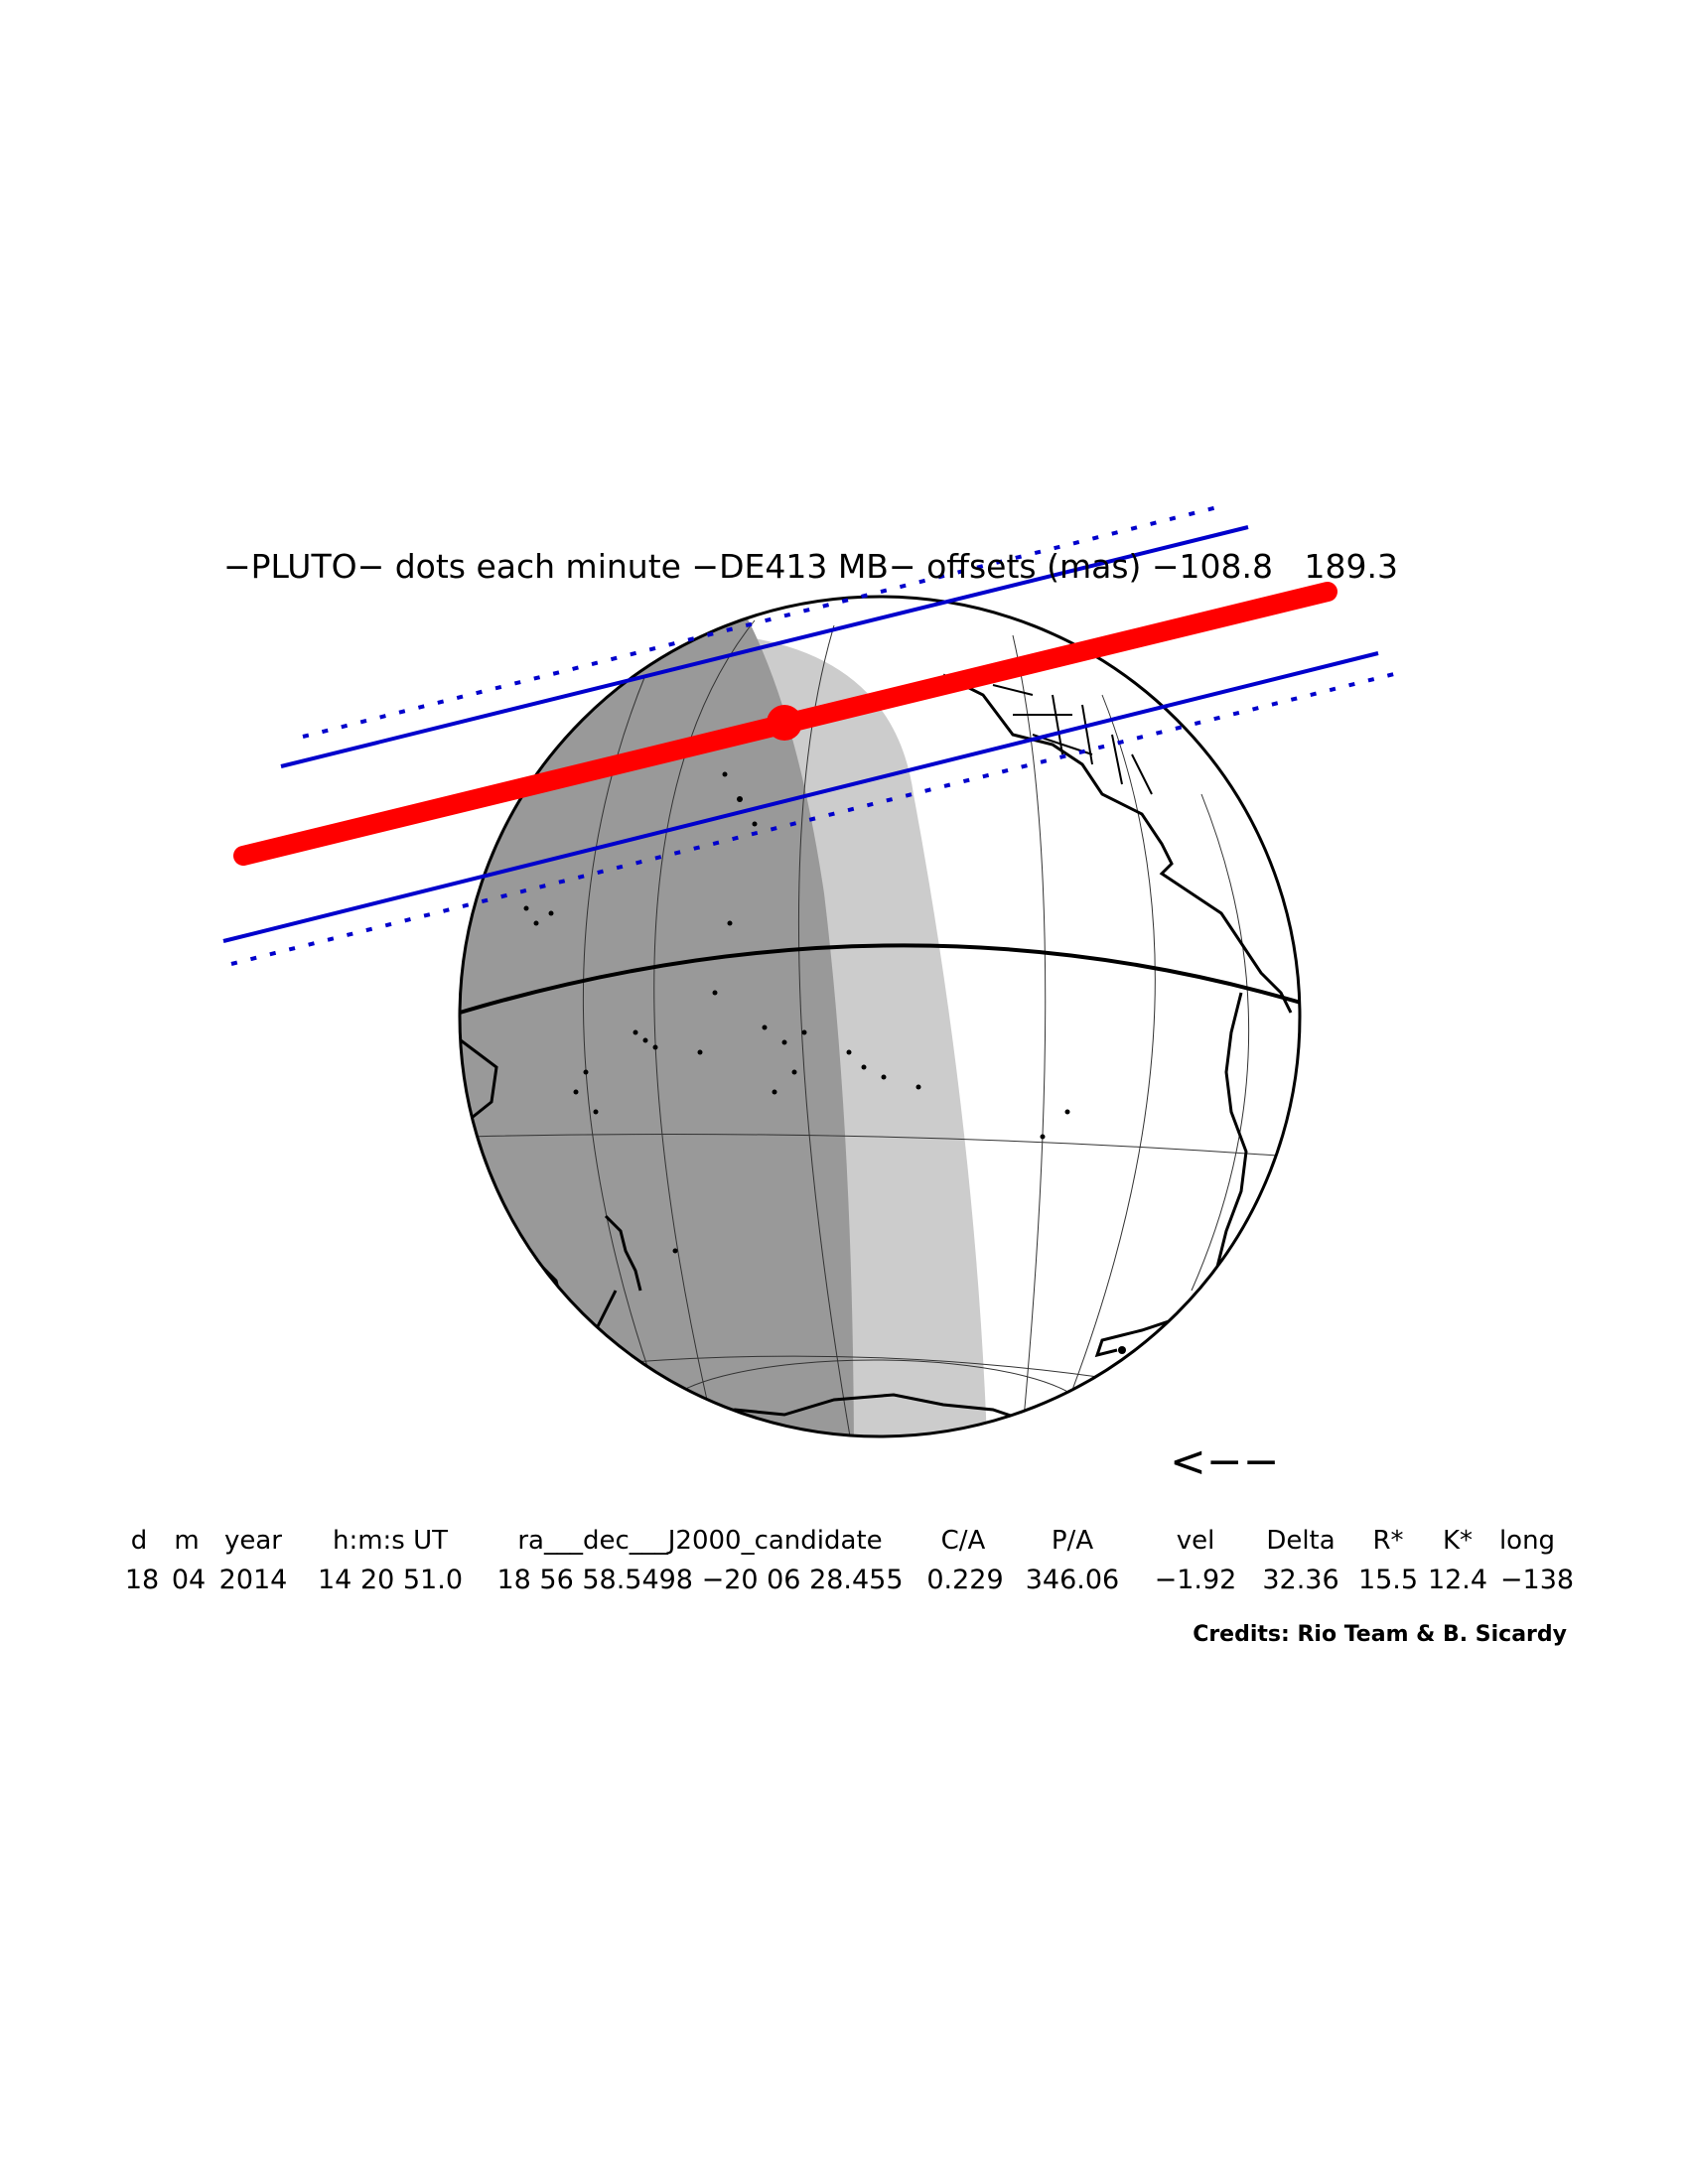  I want to click on value-delta: 32.36, so click(1300, 1580).